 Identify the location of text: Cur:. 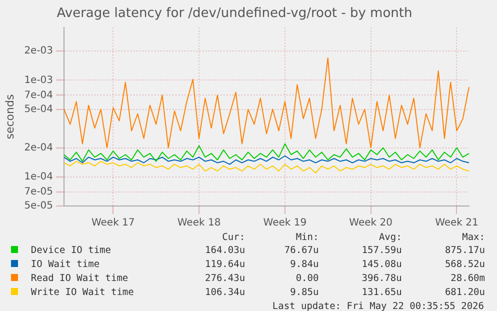
(233, 238).